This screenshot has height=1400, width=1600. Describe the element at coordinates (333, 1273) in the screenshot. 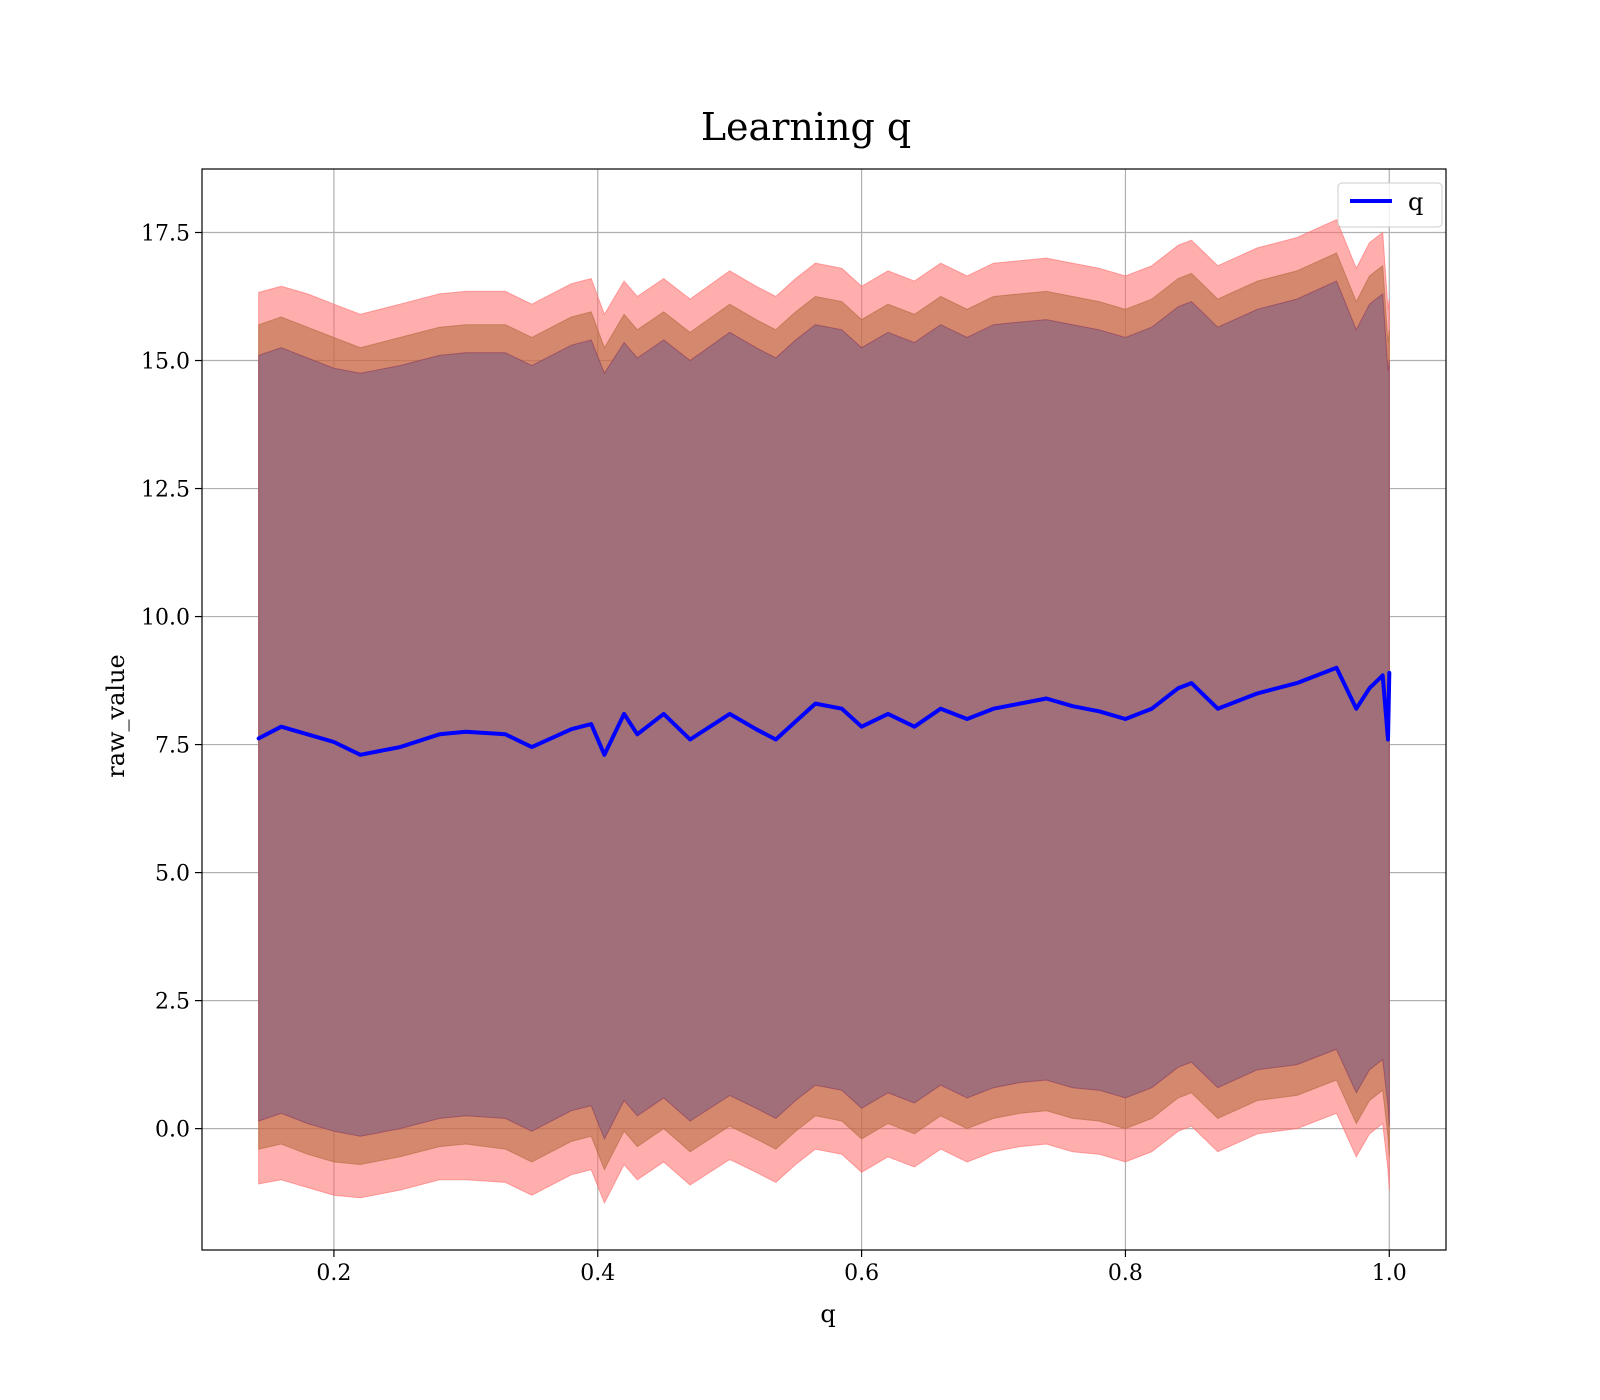

I see `x-tick-label: 0.2` at that location.